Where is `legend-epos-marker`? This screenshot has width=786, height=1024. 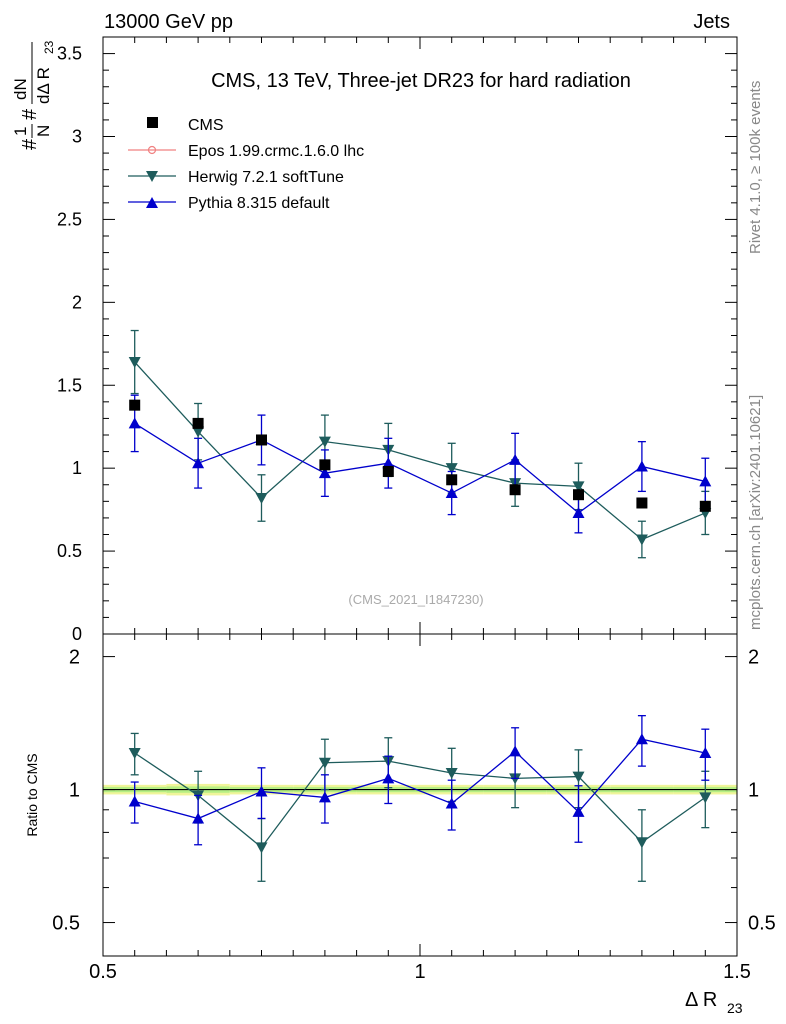
legend-epos-marker is located at coordinates (152, 150).